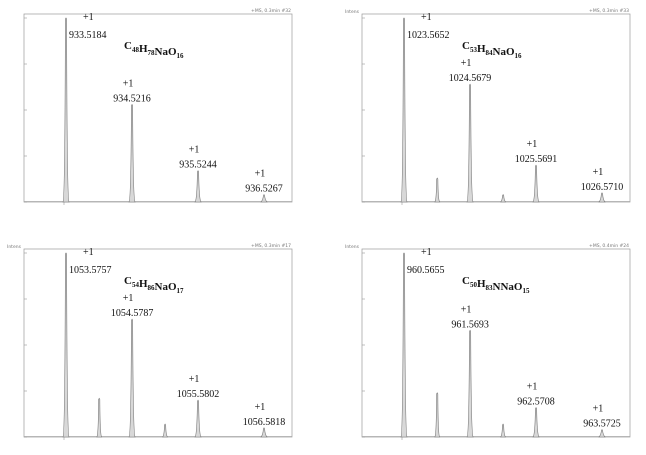 The height and width of the screenshot is (455, 646). Describe the element at coordinates (198, 165) in the screenshot. I see `peak-mass-label: 935.5244` at that location.